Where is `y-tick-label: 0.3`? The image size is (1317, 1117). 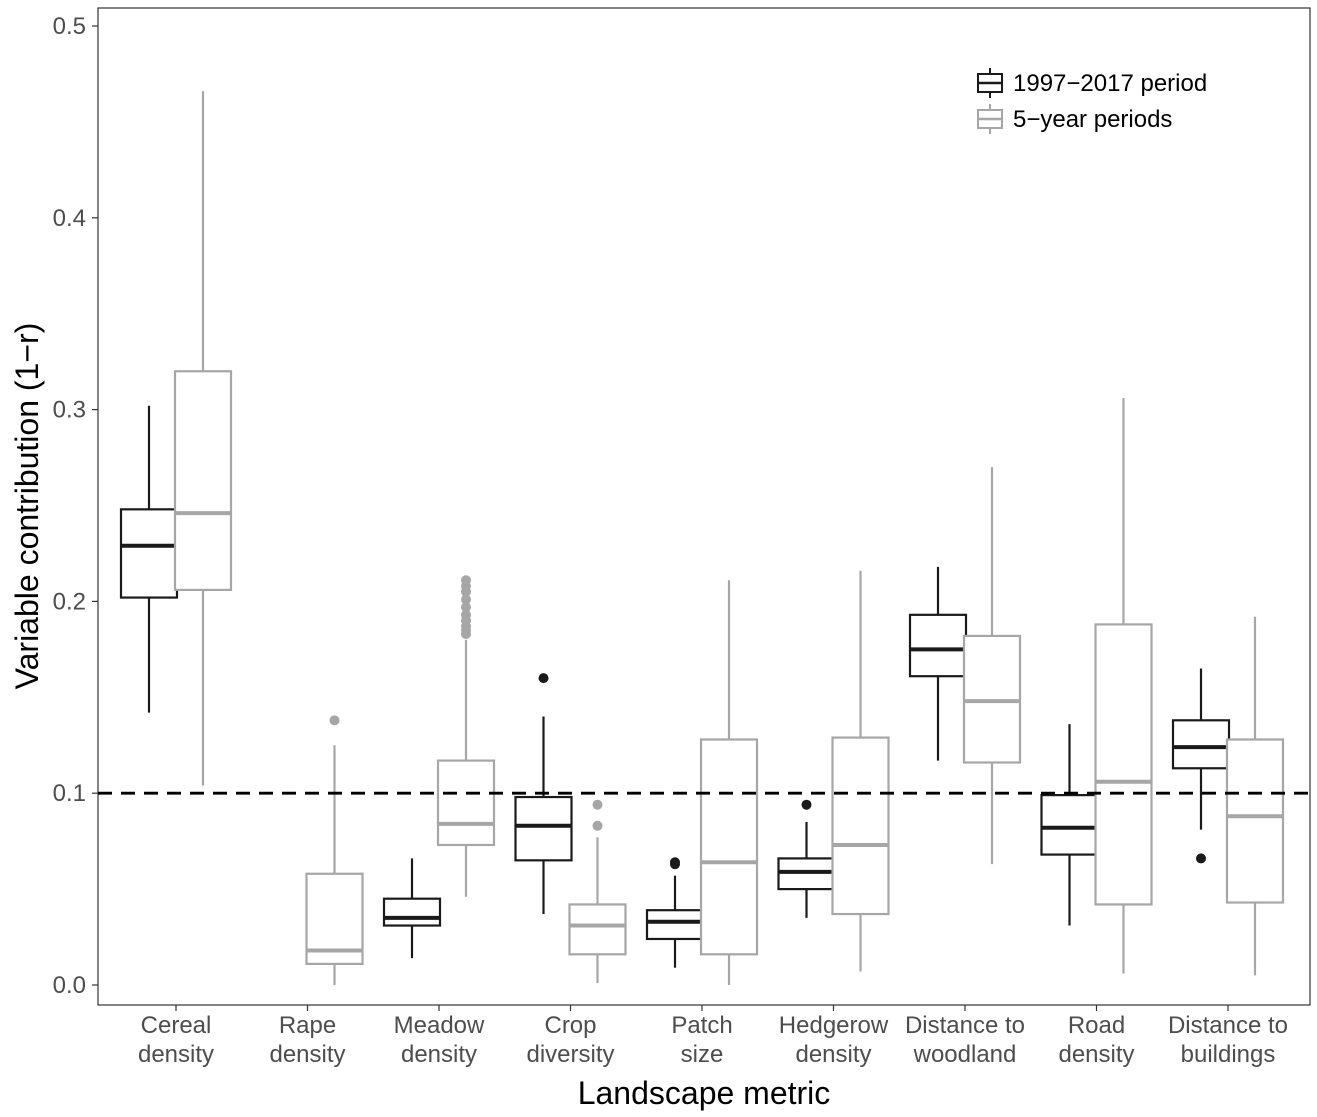
y-tick-label: 0.3 is located at coordinates (69, 410).